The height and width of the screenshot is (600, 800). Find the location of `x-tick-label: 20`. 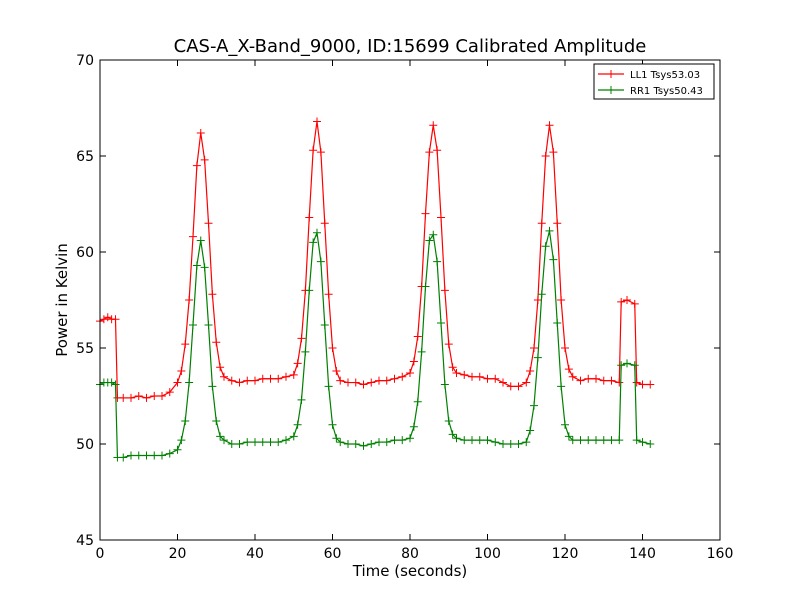

x-tick-label: 20 is located at coordinates (178, 554).